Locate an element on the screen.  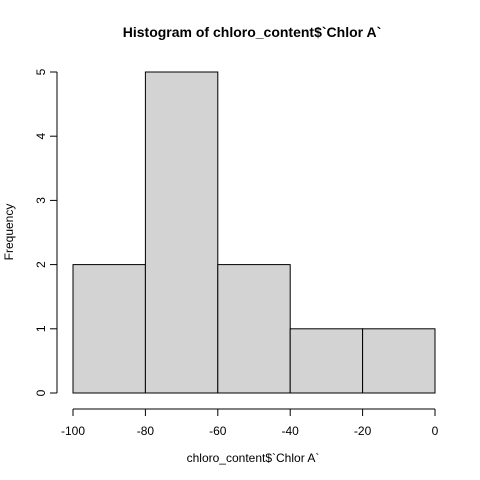
x-tick-label: -40 is located at coordinates (291, 431).